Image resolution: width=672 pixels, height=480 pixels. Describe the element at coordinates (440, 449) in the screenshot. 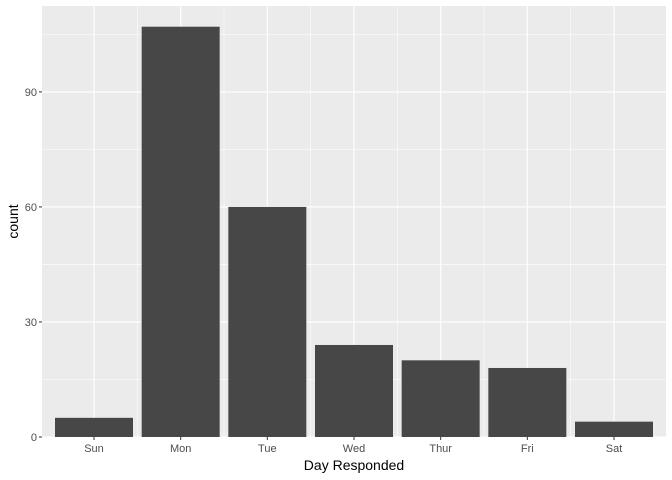

I see `x-tick-label: Thur` at that location.